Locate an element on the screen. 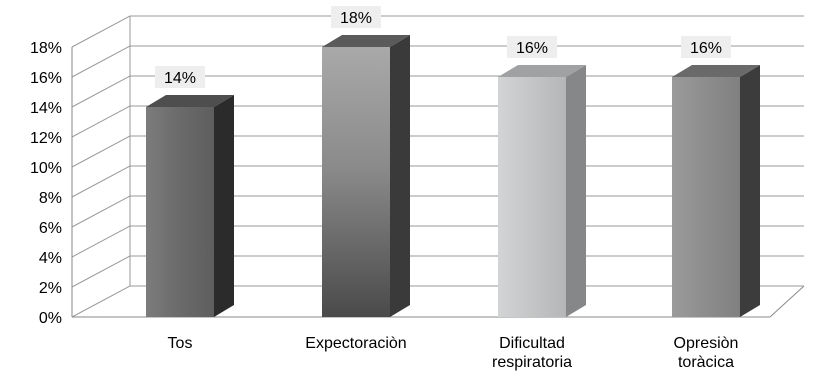  category-label: respiratoria is located at coordinates (532, 362).